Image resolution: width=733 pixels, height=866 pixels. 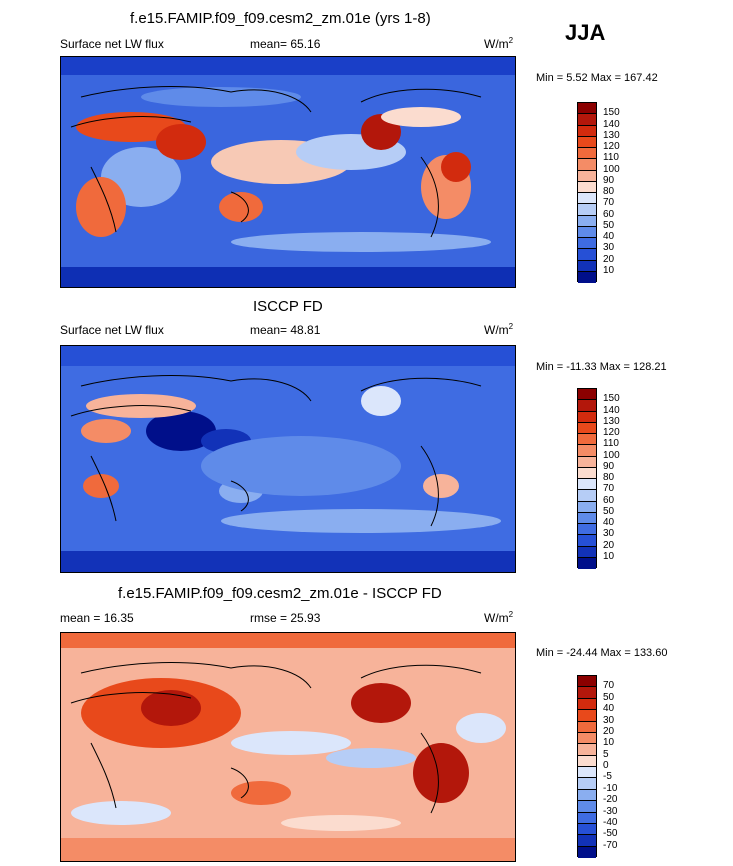 What do you see at coordinates (610, 788) in the screenshot?
I see `colorbar-tick-label: -10` at bounding box center [610, 788].